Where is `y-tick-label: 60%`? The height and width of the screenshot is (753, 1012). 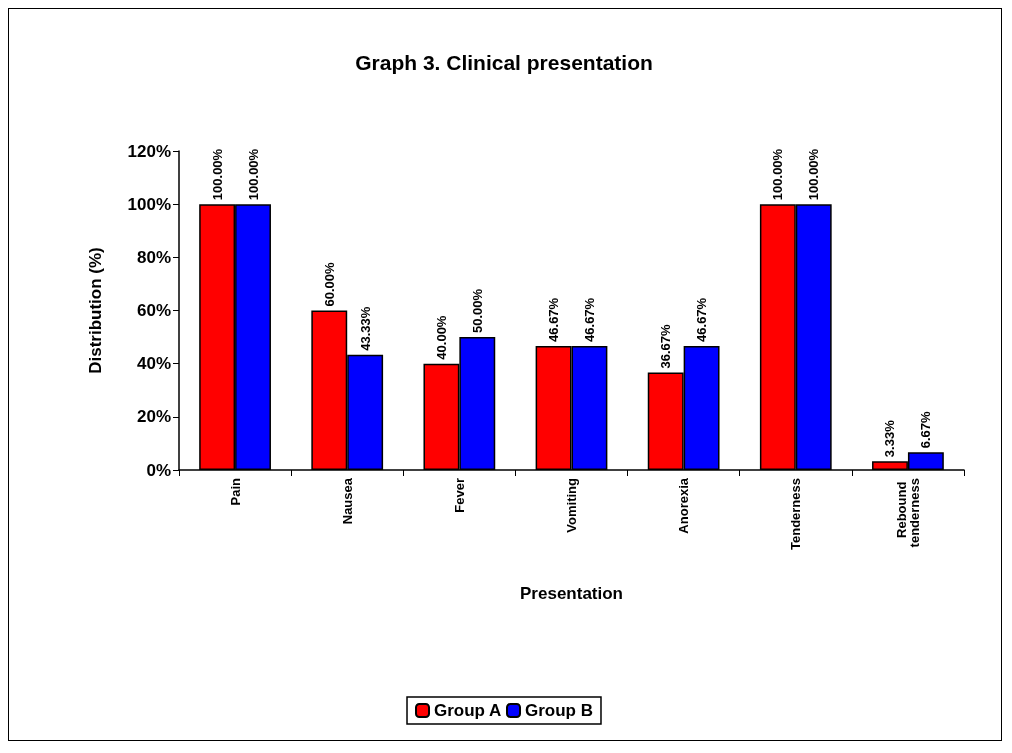
y-tick-label: 60% is located at coordinates (153, 310).